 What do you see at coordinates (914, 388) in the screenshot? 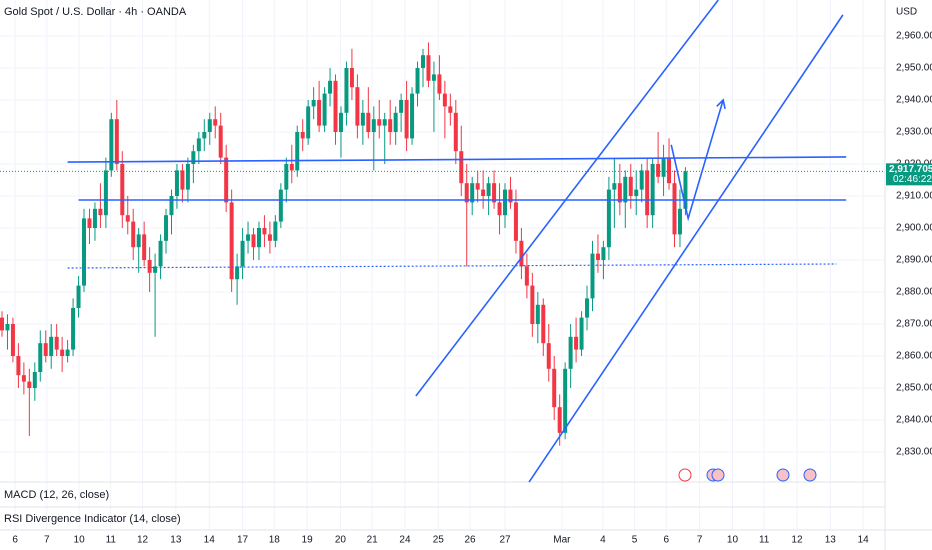
I see `y-tick-label: 2,850.000` at bounding box center [914, 388].